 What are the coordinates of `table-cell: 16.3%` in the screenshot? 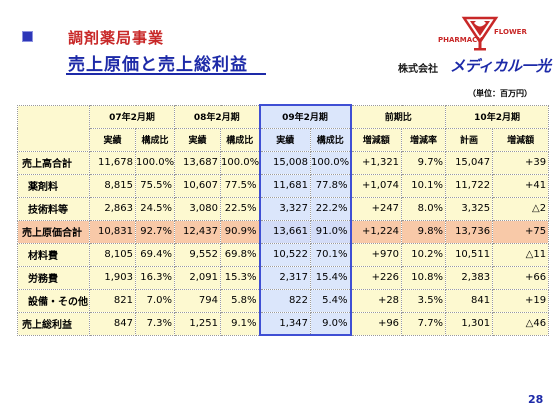 It's located at (155, 277).